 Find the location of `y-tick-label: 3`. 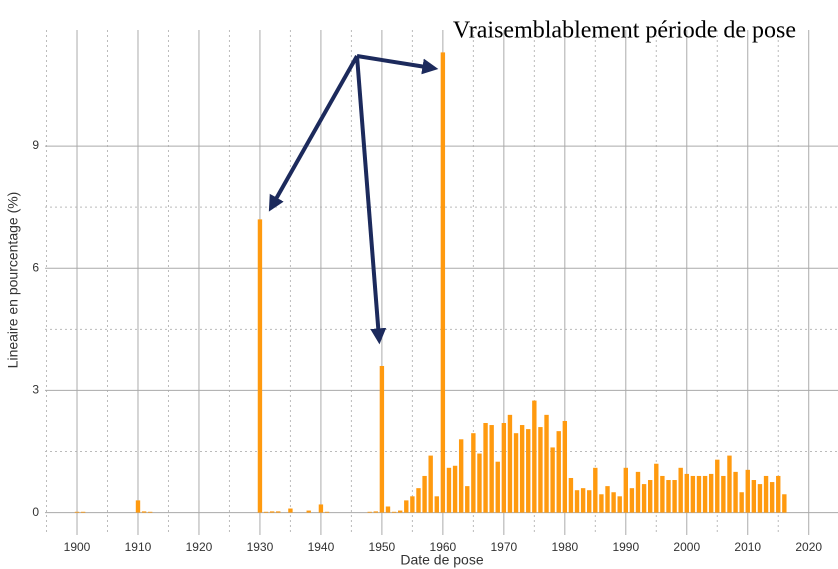

y-tick-label: 3 is located at coordinates (35, 390).